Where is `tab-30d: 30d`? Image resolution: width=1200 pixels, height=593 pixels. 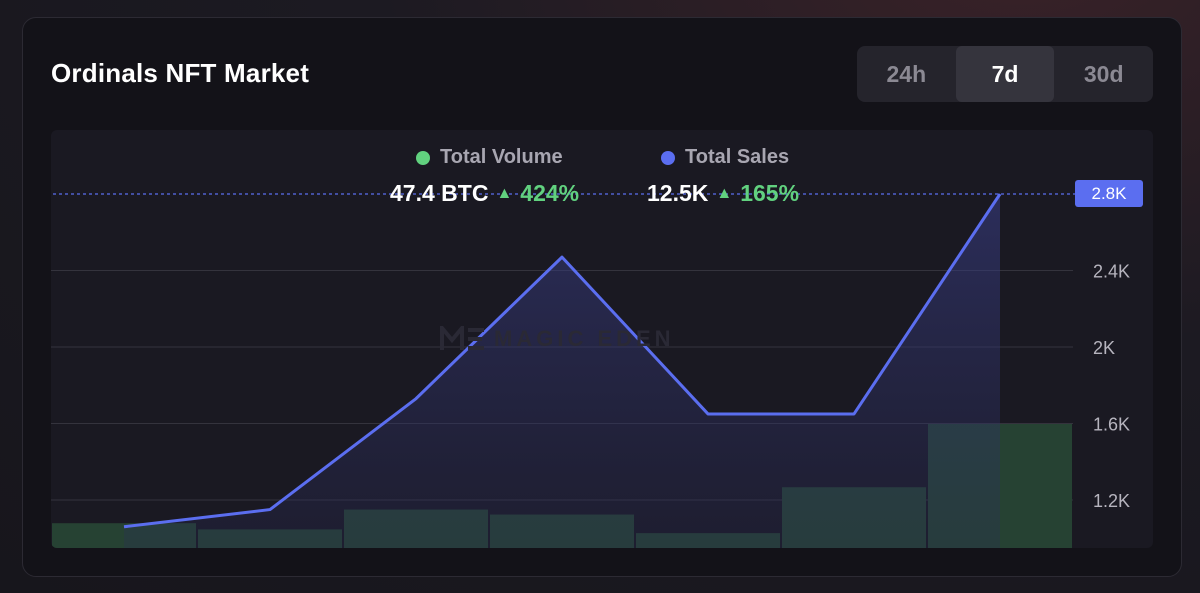
tab-30d: 30d is located at coordinates (1103, 73).